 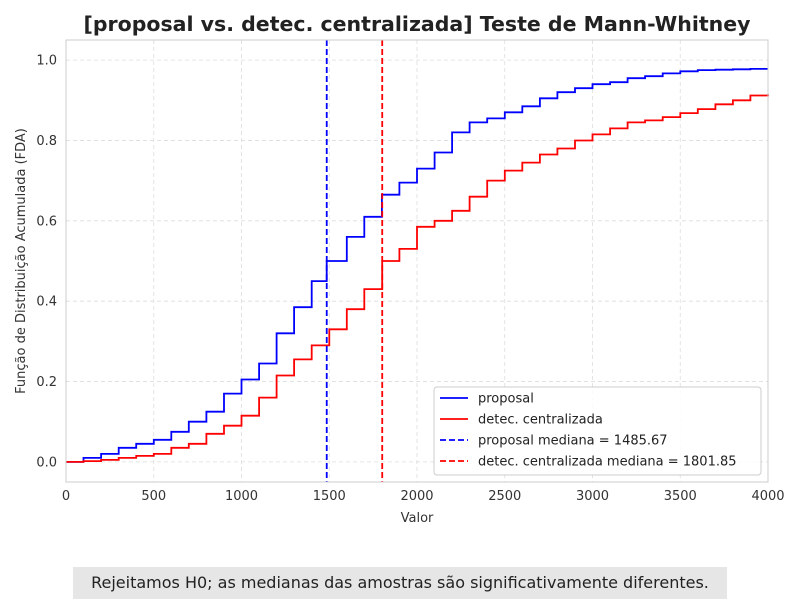 I want to click on y-tick-label: 0.6, so click(x=46, y=221).